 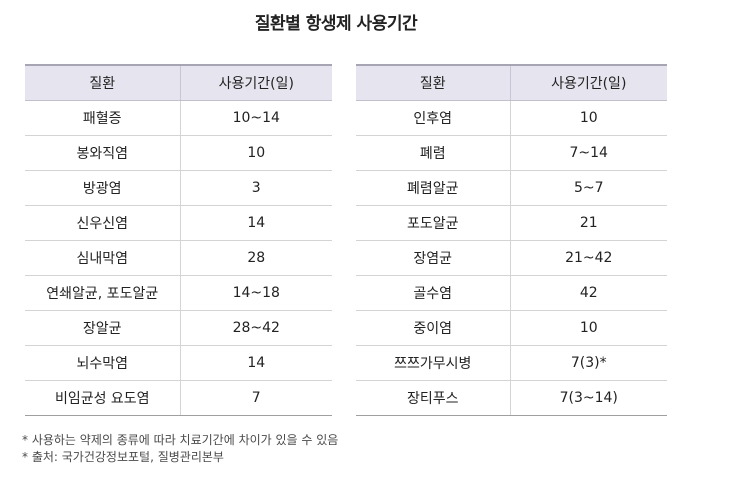 What do you see at coordinates (255, 118) in the screenshot?
I see `duration-cell: 10~14` at bounding box center [255, 118].